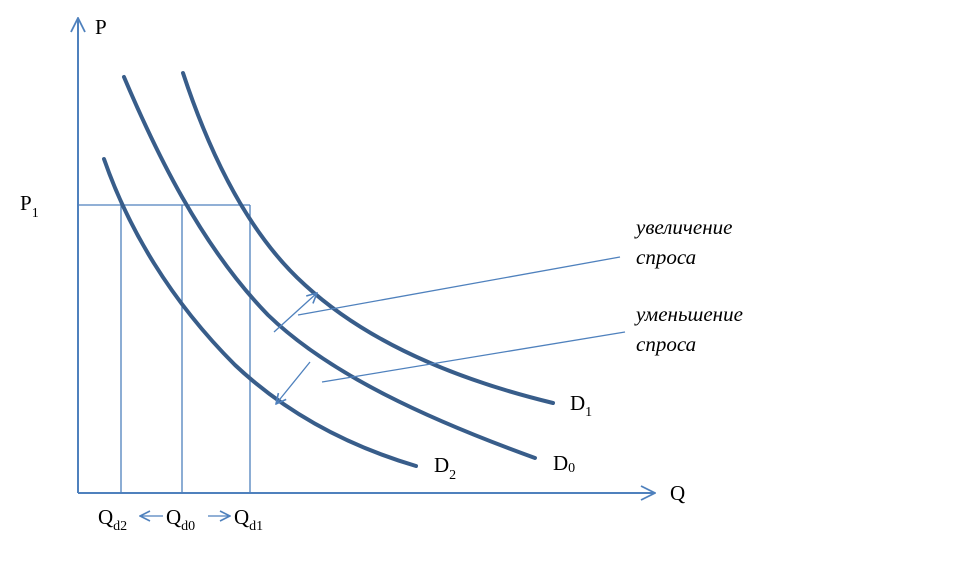  Describe the element at coordinates (688, 314) in the screenshot. I see `decrease-annotation-line1: уменьшение` at that location.